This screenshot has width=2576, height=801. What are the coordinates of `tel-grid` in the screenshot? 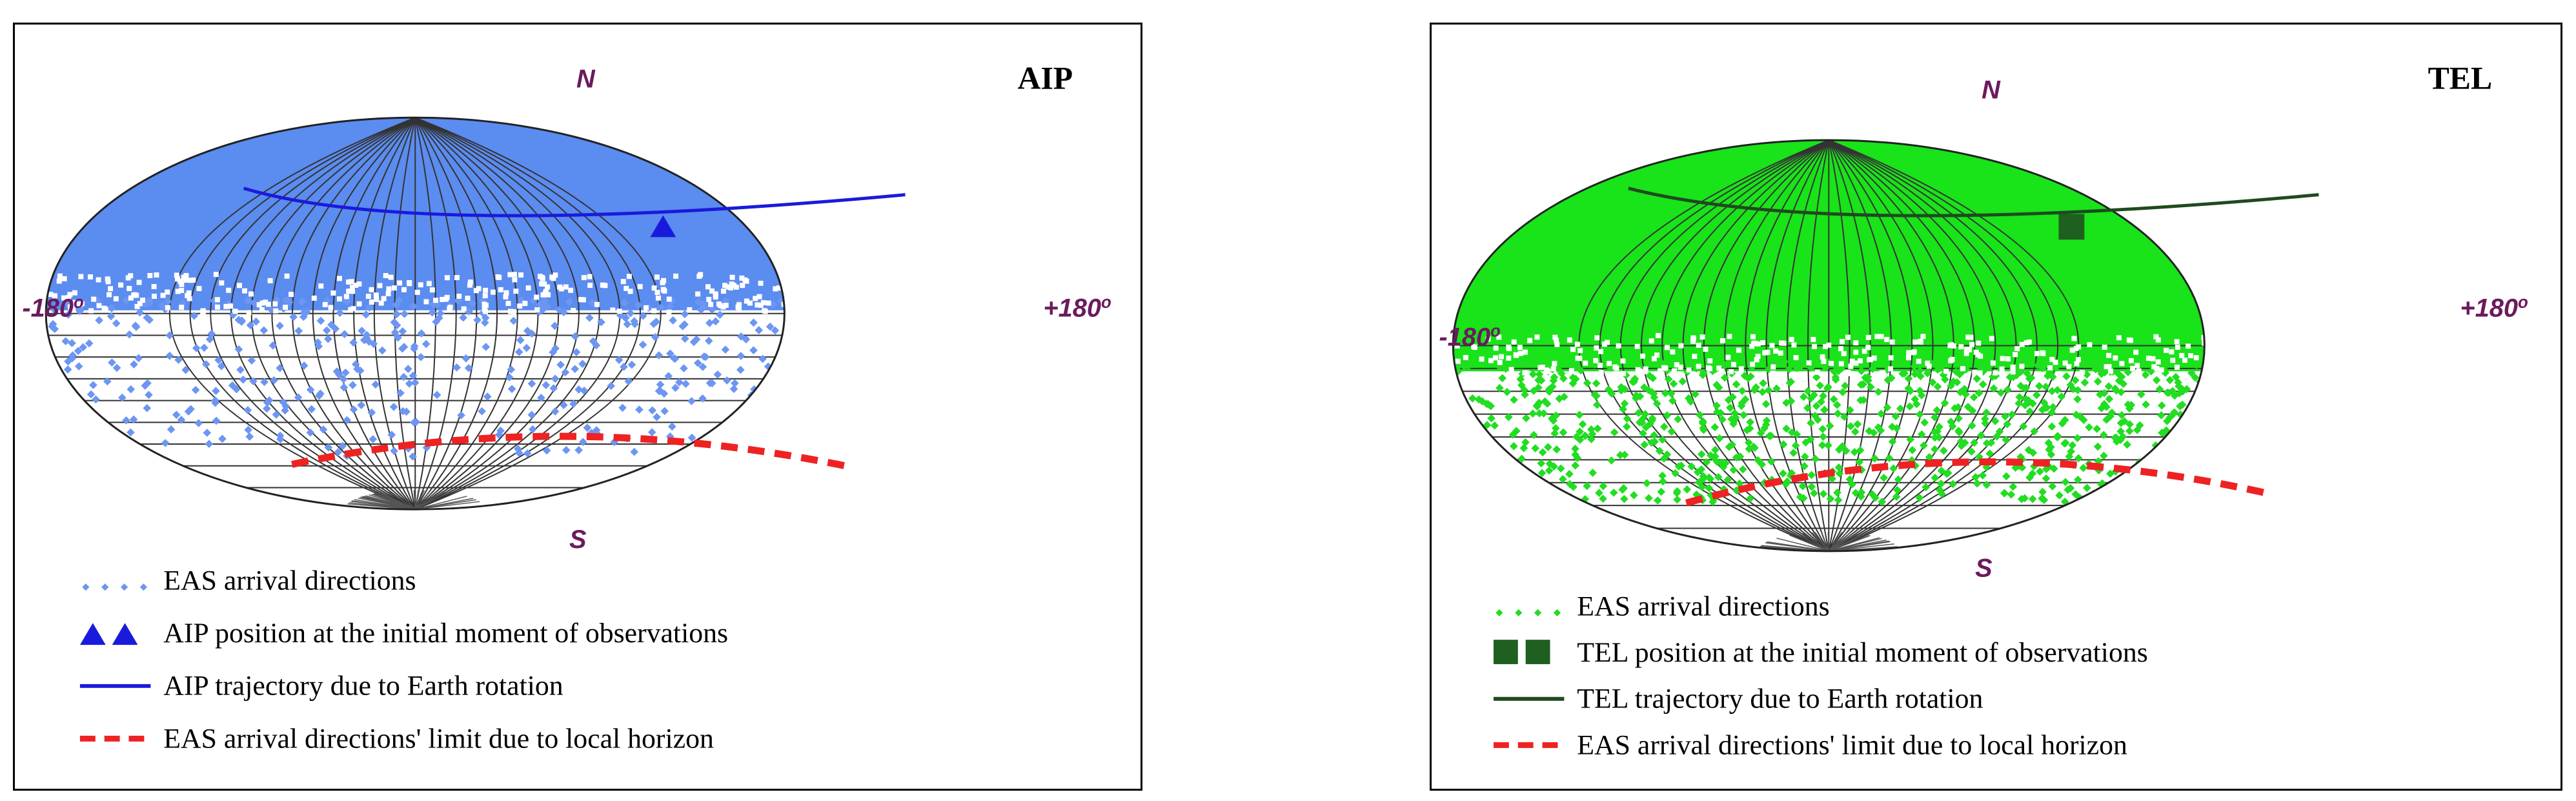 It's located at (1829, 345).